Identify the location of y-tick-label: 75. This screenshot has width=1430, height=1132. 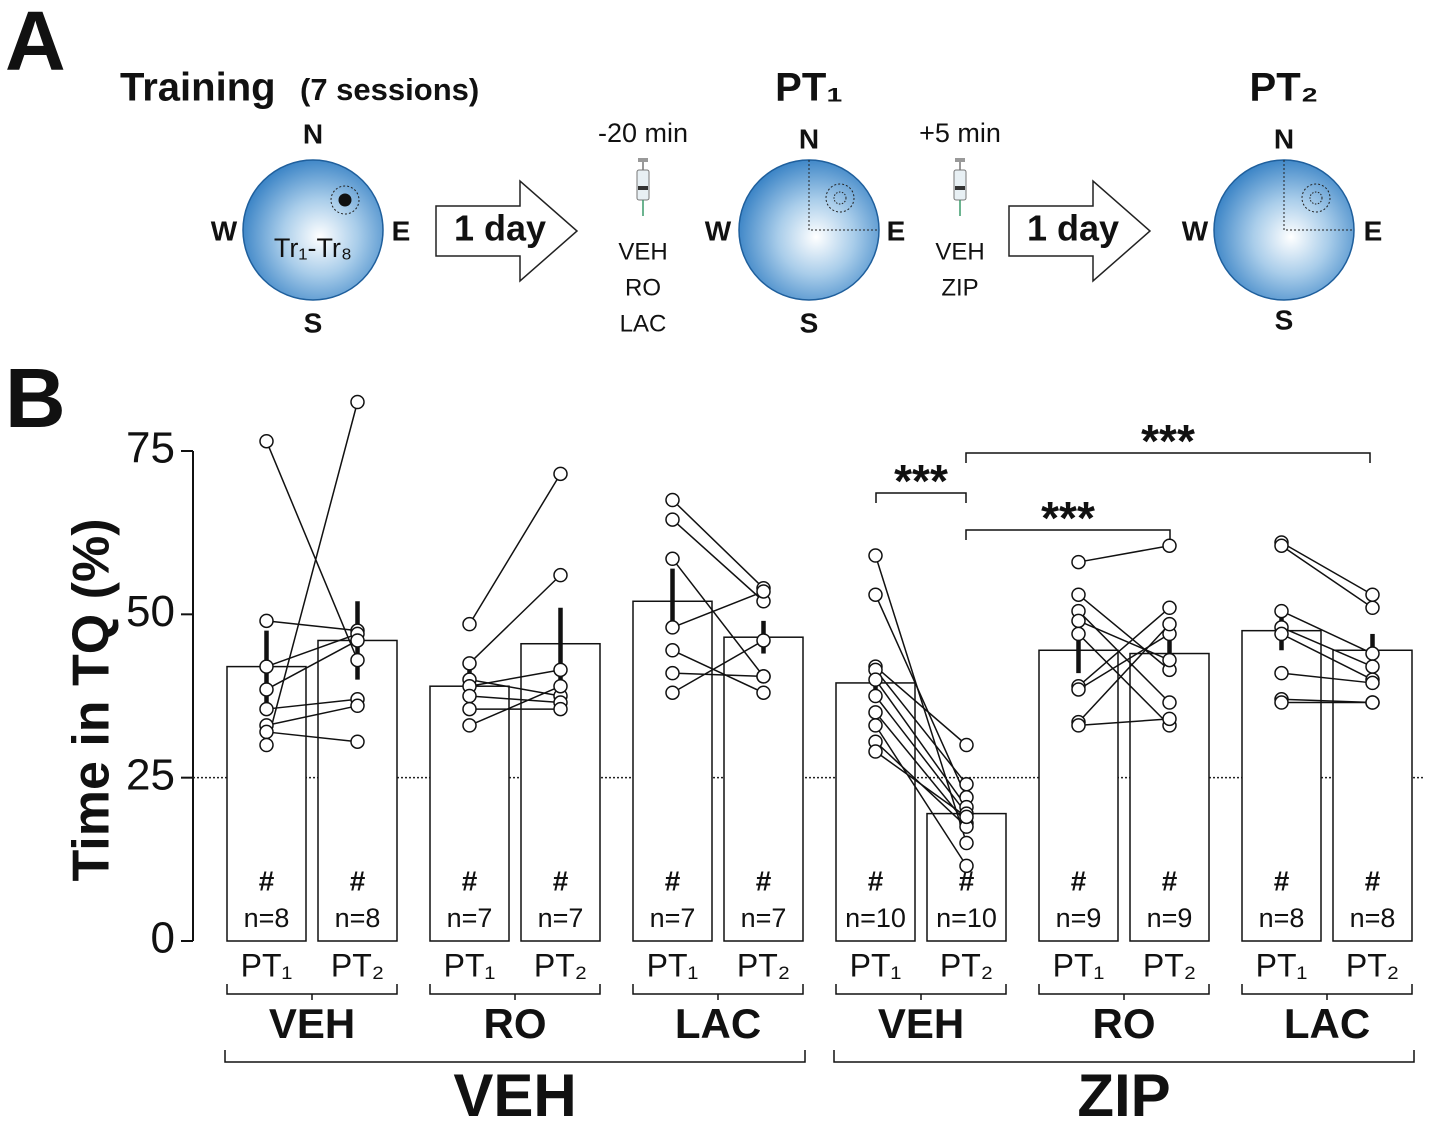
(150, 448).